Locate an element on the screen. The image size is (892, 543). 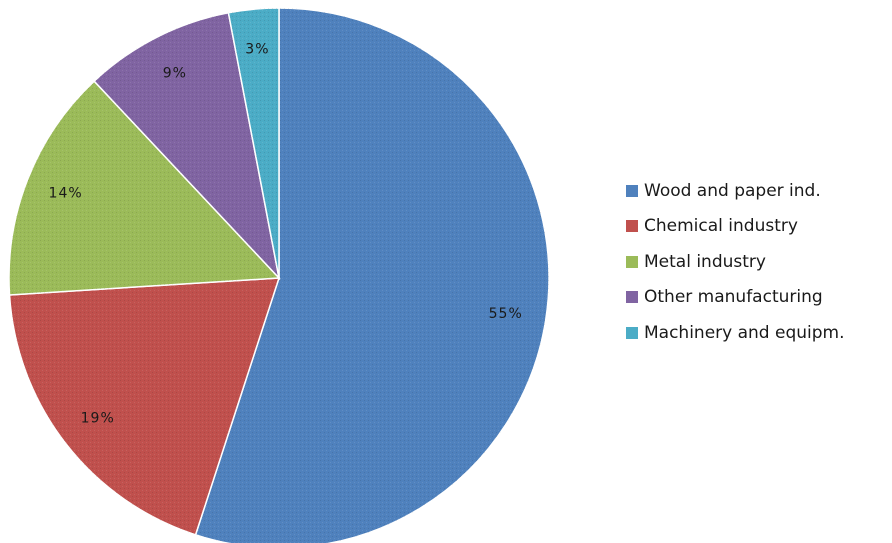
legend-label: Other manufacturing is located at coordinates (733, 297).